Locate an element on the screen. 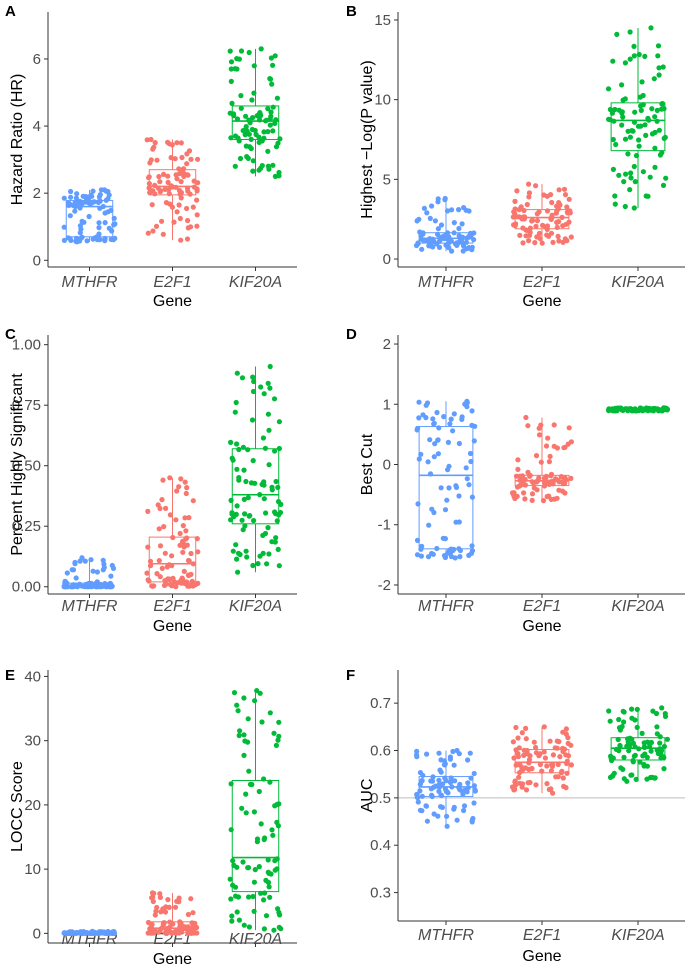 Image resolution: width=685 pixels, height=970 pixels. x-axis-title: Gene is located at coordinates (541, 301).